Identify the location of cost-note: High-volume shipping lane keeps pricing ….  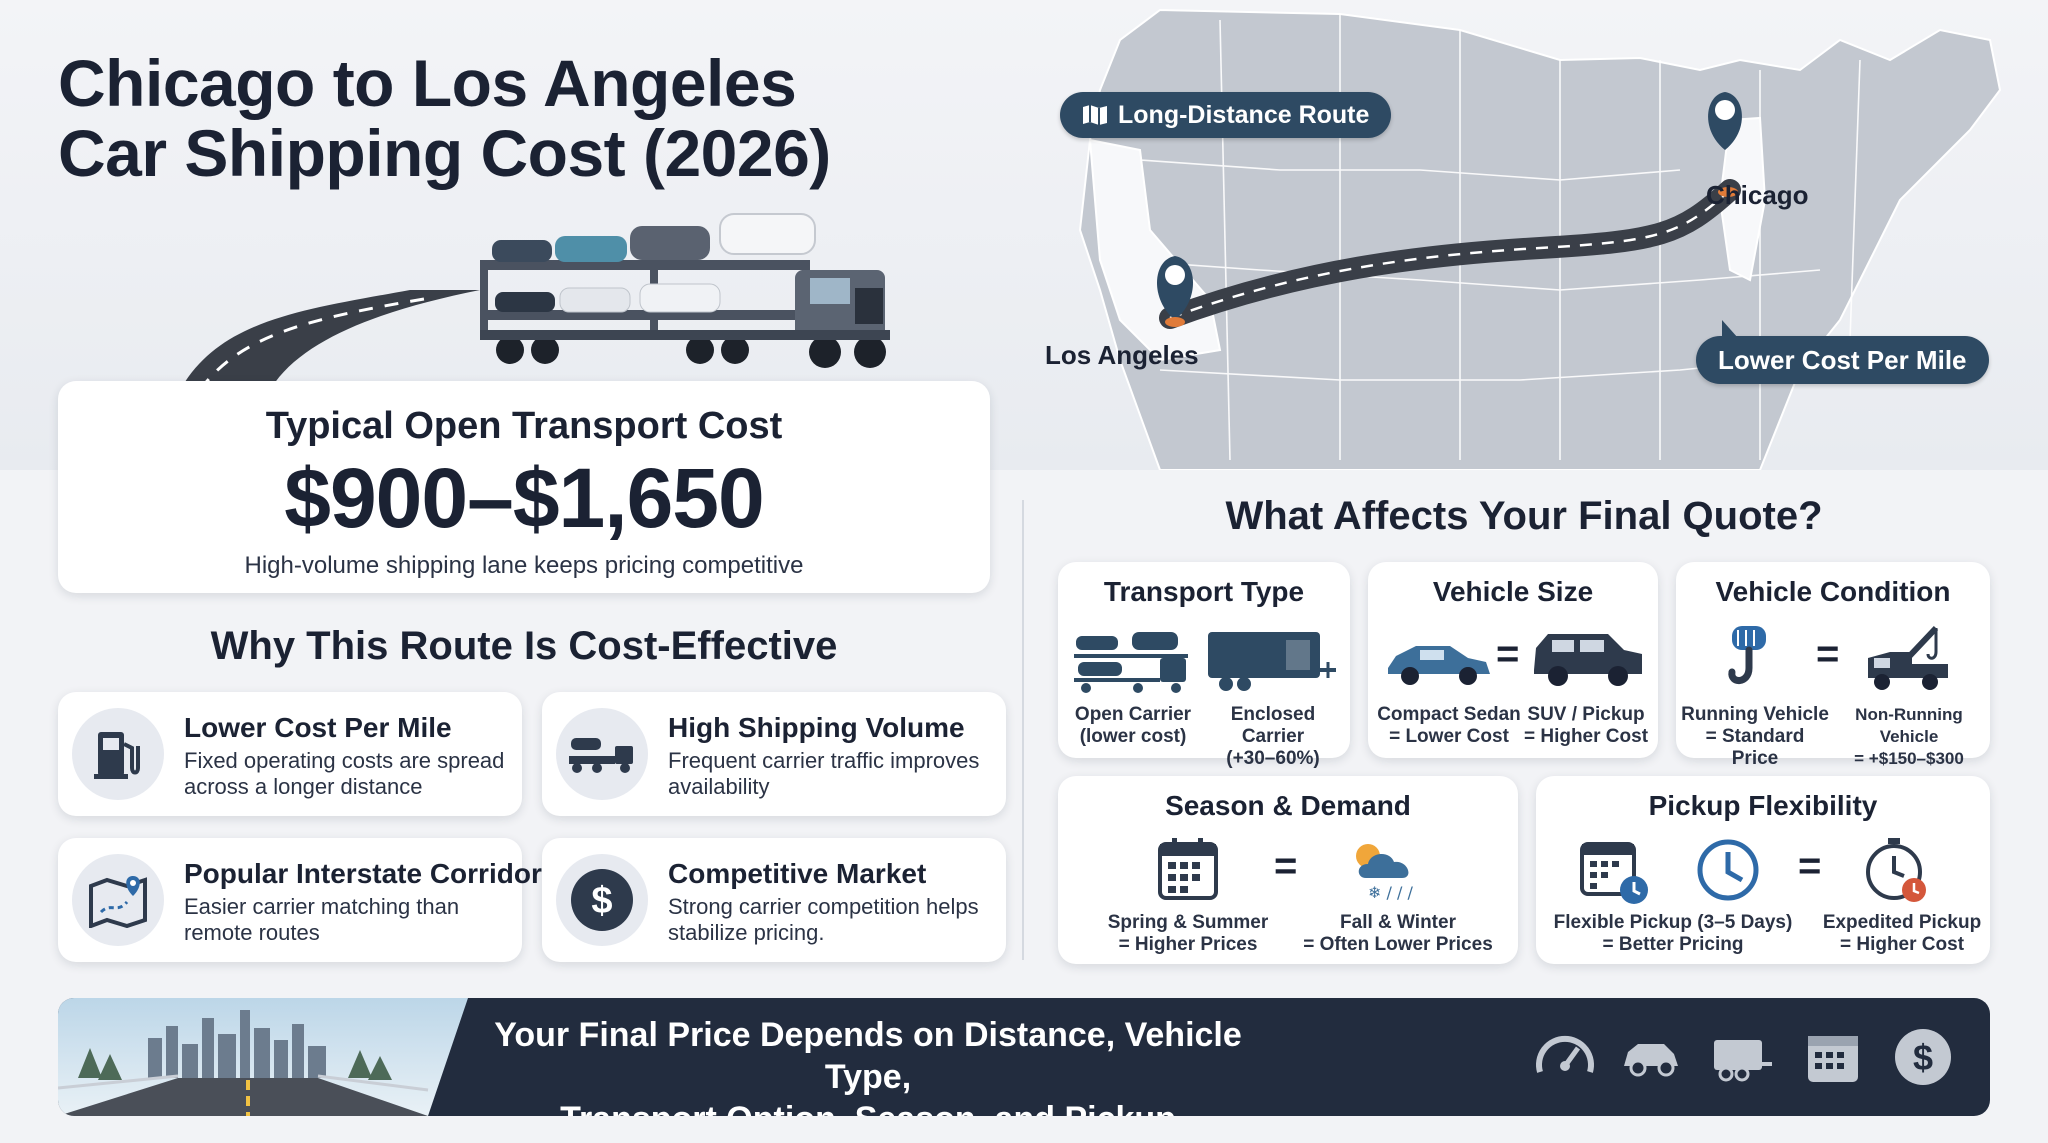
(524, 565).